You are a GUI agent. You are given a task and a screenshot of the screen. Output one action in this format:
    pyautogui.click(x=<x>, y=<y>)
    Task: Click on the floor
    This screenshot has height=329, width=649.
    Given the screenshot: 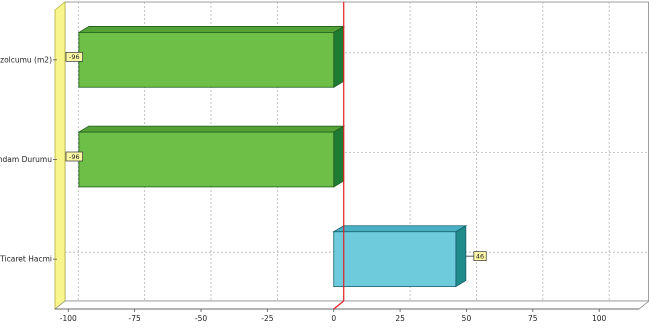 What is the action you would take?
    pyautogui.click(x=351, y=305)
    